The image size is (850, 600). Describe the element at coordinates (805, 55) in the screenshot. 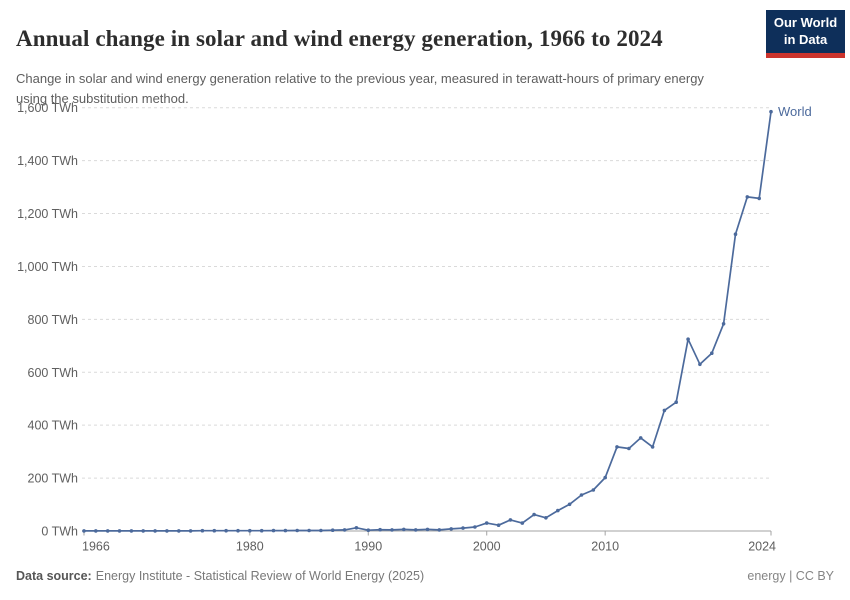

I see `owid-logo-stripe` at that location.